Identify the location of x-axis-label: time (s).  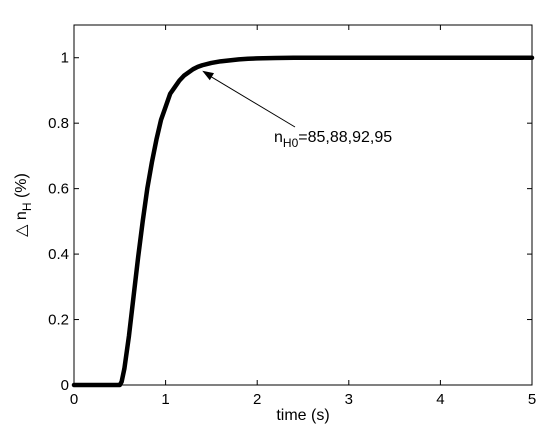
(302, 415).